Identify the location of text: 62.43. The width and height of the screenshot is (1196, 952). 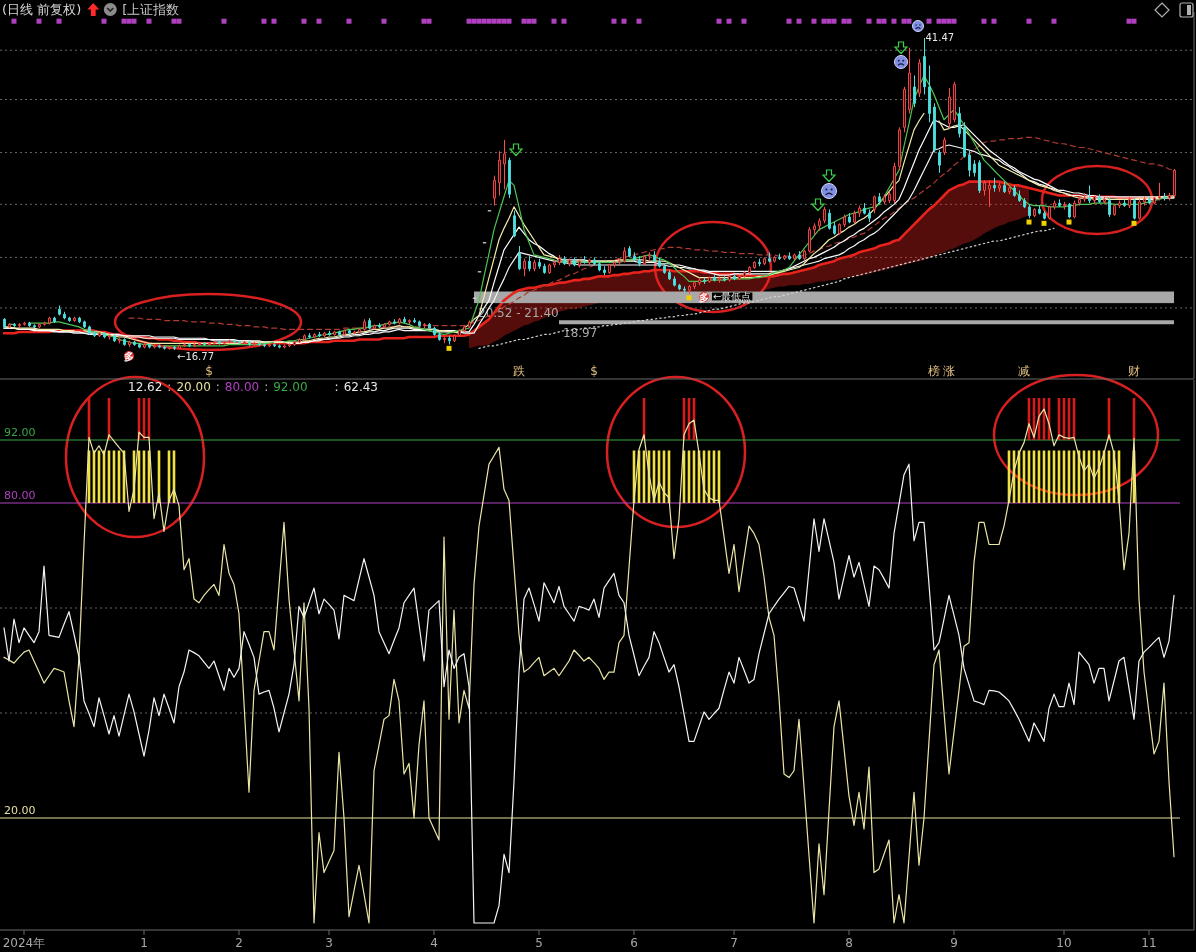
(360, 387).